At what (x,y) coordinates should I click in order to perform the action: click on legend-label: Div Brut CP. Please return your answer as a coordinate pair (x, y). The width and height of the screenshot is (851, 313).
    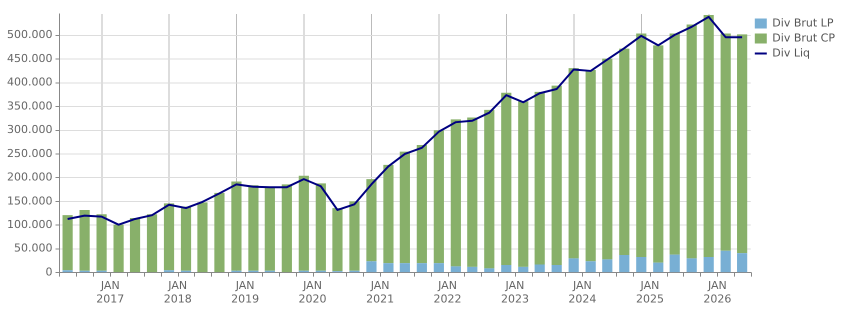
    Looking at the image, I should click on (804, 37).